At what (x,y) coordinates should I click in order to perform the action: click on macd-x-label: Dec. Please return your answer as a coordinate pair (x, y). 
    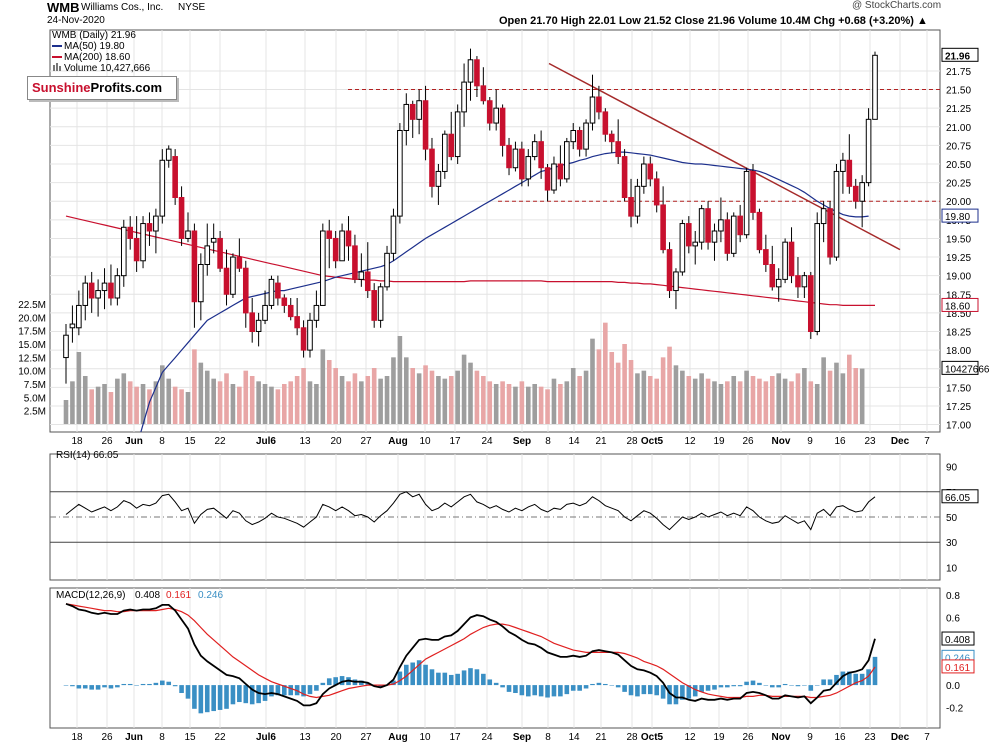
    Looking at the image, I should click on (900, 737).